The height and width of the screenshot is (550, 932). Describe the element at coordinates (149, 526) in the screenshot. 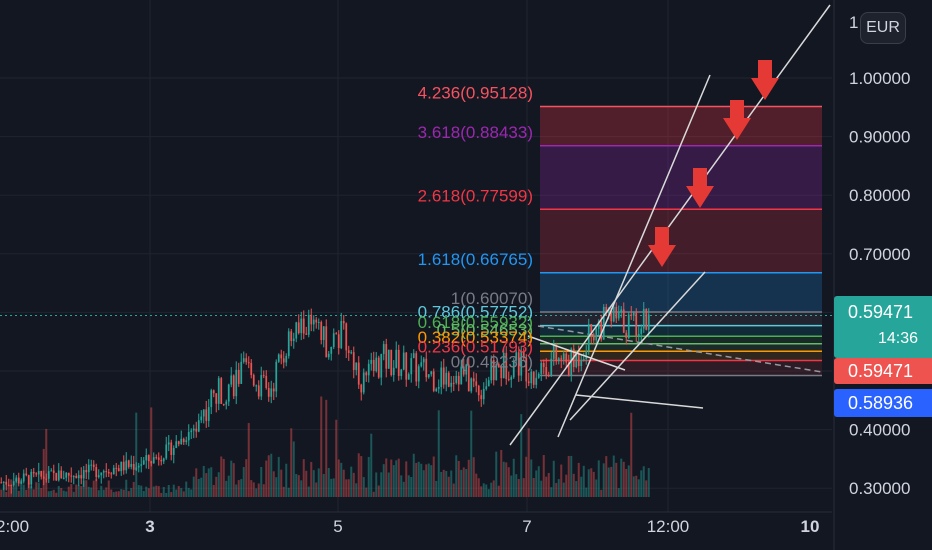

I see `time-tick-label: 3` at that location.